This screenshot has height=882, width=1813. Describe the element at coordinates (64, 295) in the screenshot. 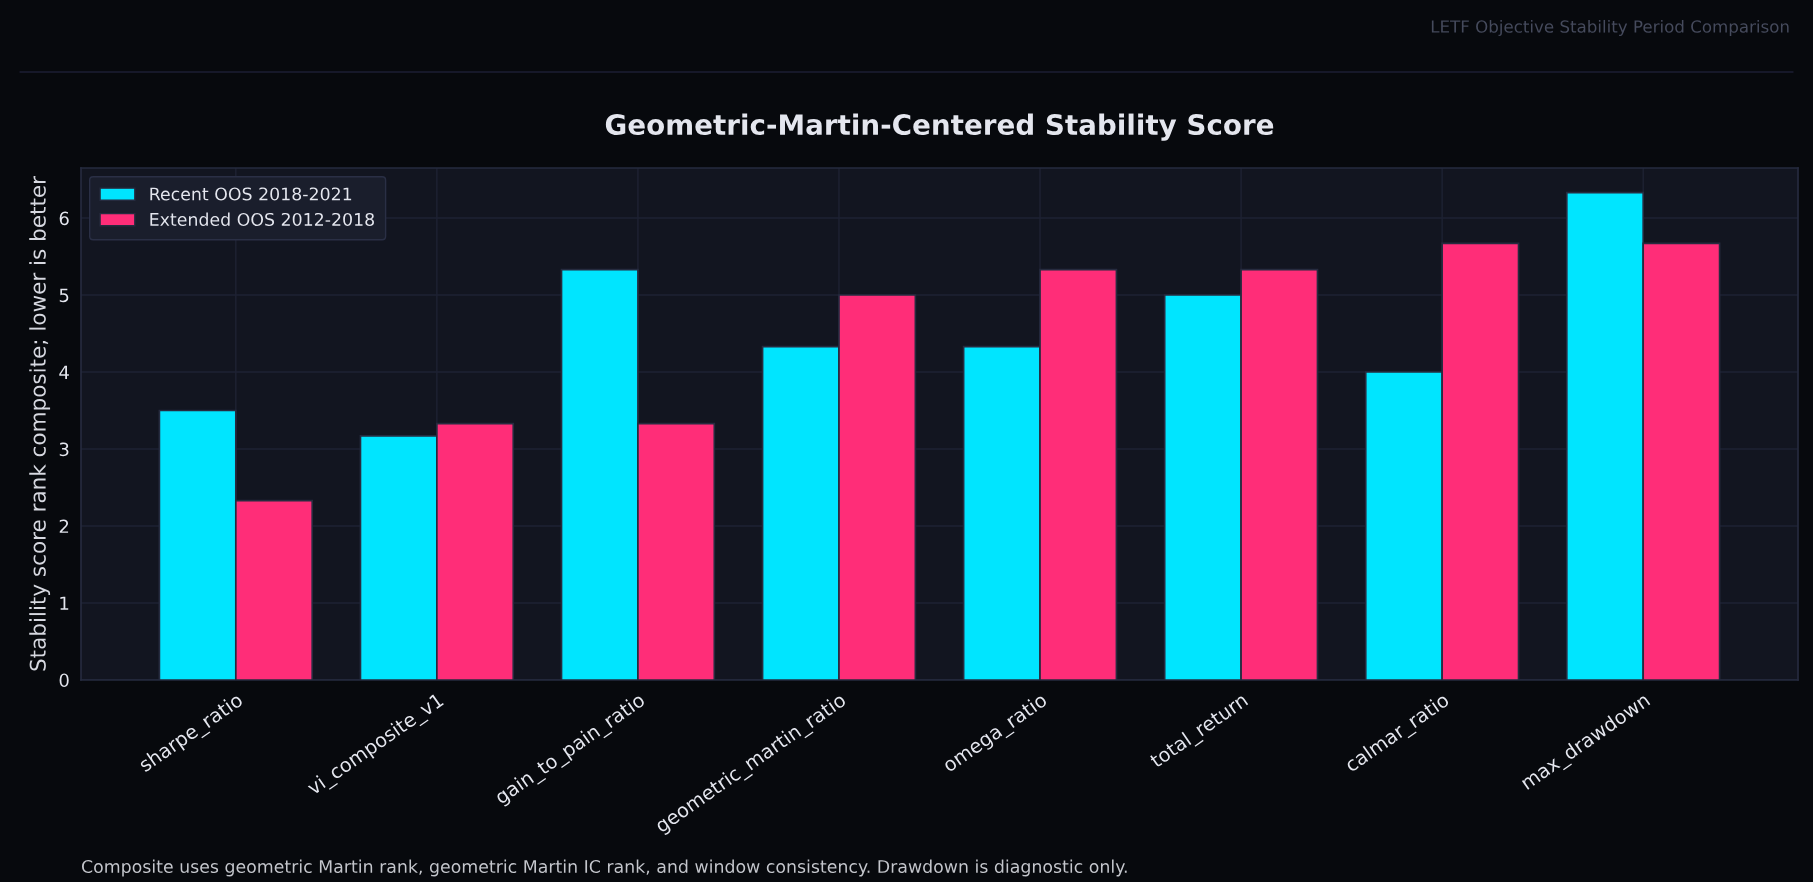

I see `y-tick-label: 5` at that location.